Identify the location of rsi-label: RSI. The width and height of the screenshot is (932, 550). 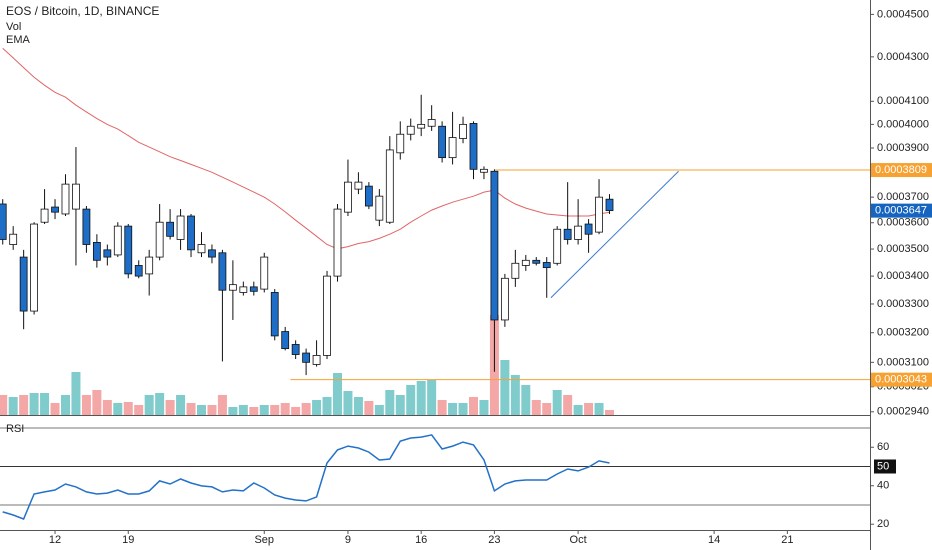
(15, 429).